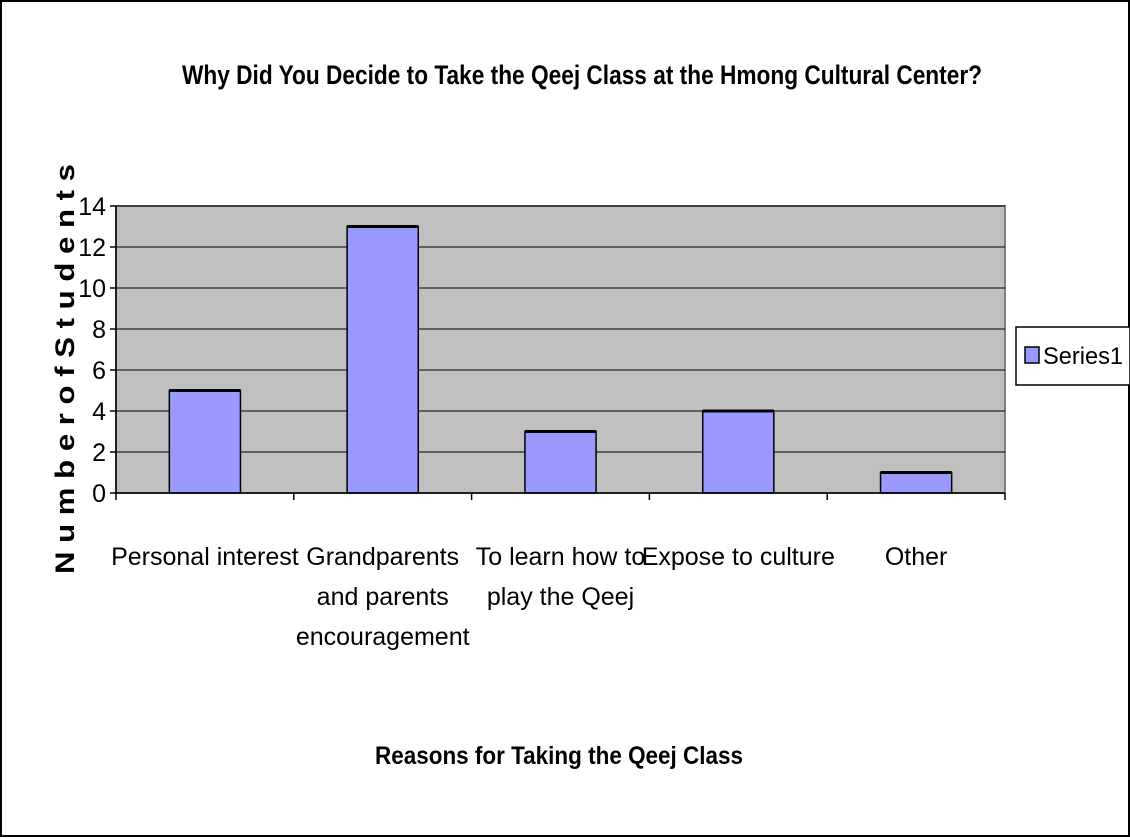 The image size is (1130, 839). Describe the element at coordinates (561, 557) in the screenshot. I see `x-tick-label-line: To learn how to` at that location.